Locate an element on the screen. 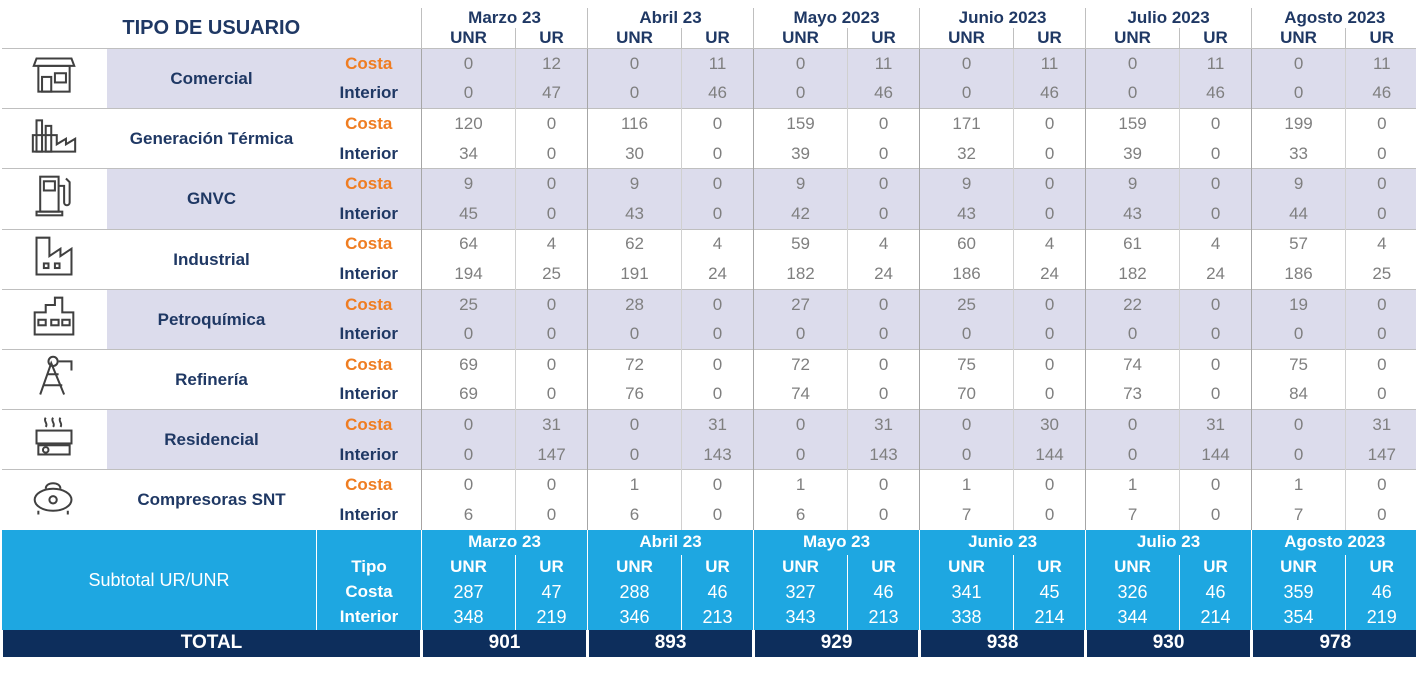 The image size is (1416, 673). group-name: Industrial is located at coordinates (211, 259).